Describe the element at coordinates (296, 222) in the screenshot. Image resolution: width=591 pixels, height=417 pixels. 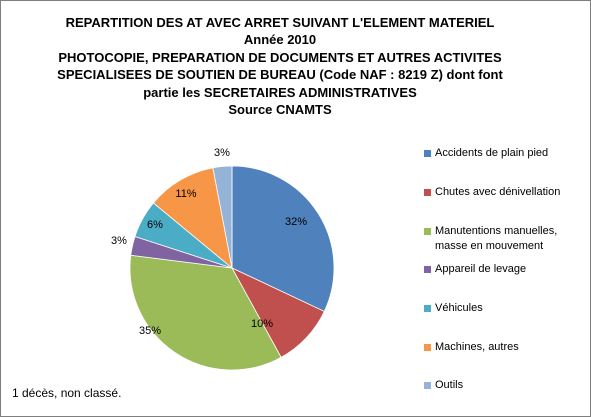
I see `data-label-accidents-plain-pied: 32%` at that location.